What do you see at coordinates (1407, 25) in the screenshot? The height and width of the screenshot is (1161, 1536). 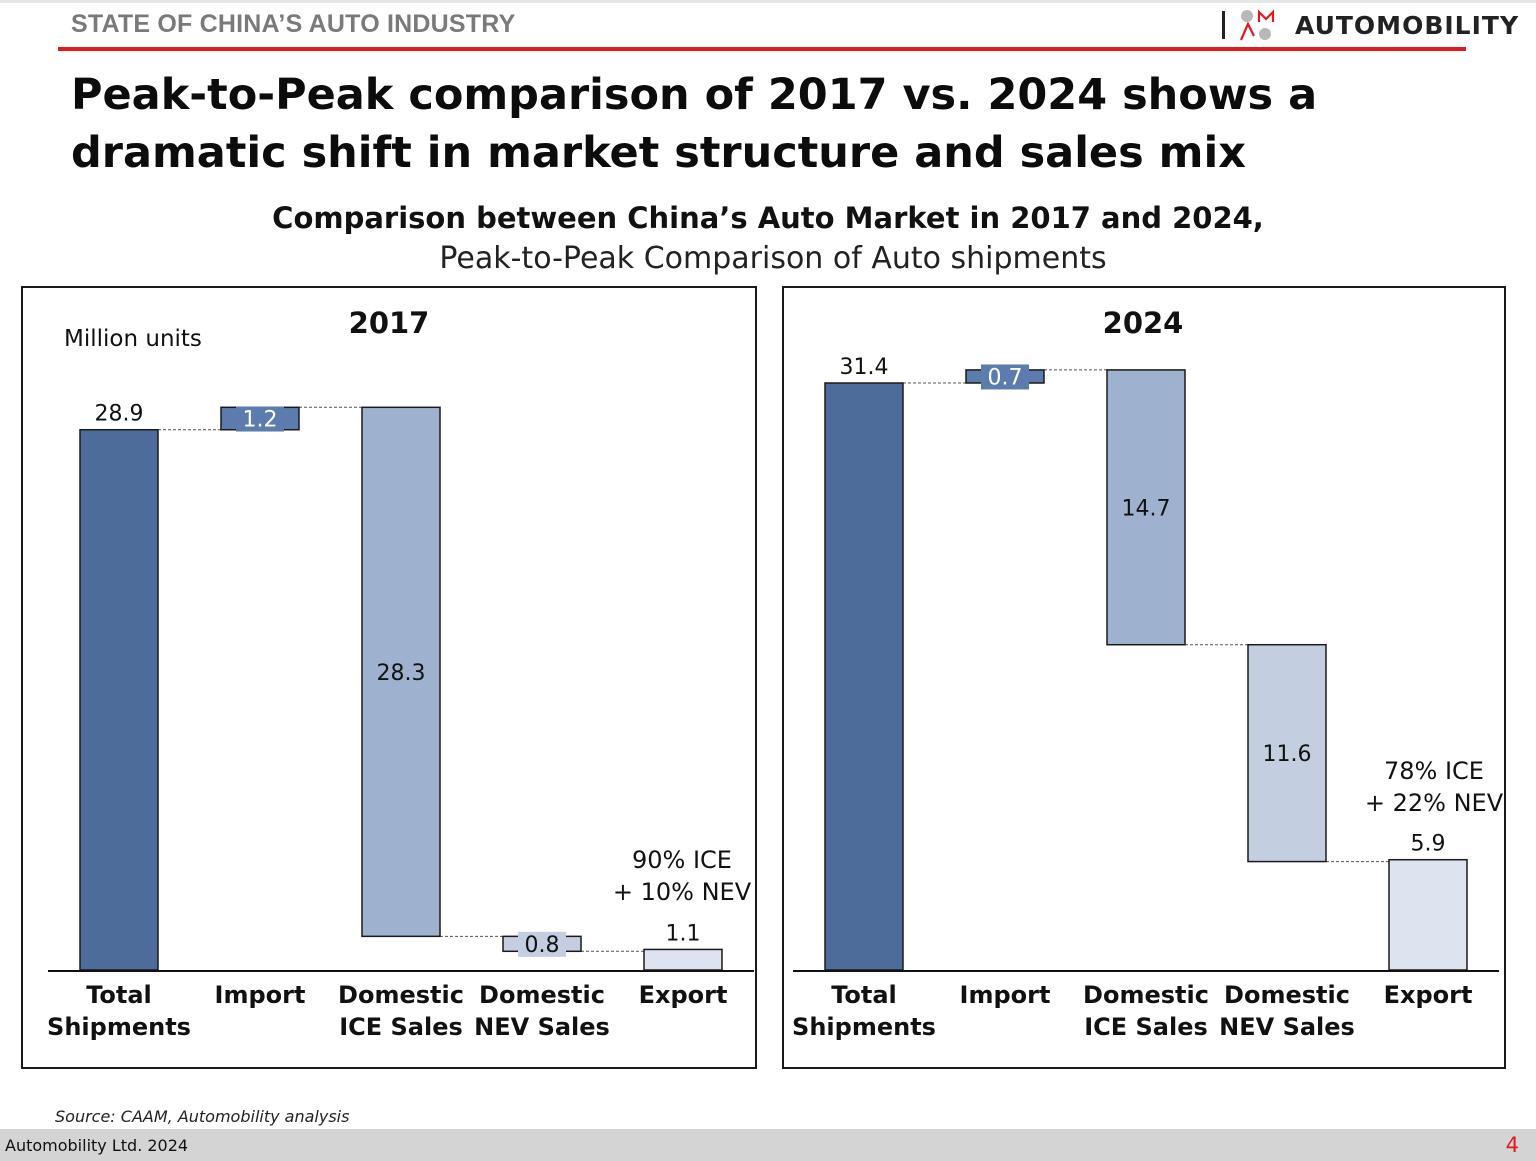 I see `logo-text: AUTOMOBILITY` at bounding box center [1407, 25].